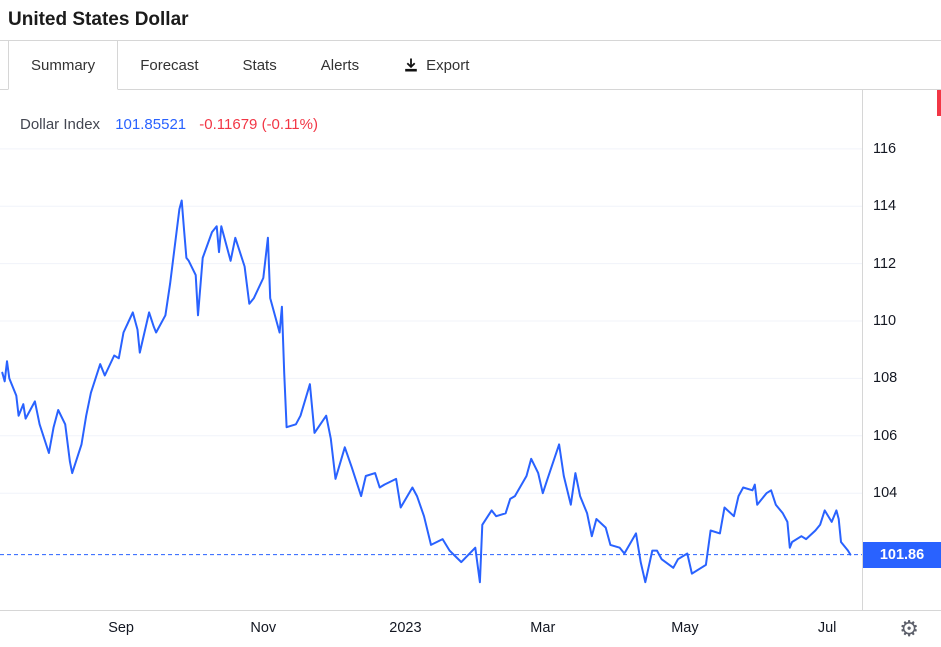  What do you see at coordinates (470, 20) in the screenshot?
I see `page-header: United States Dollar` at bounding box center [470, 20].